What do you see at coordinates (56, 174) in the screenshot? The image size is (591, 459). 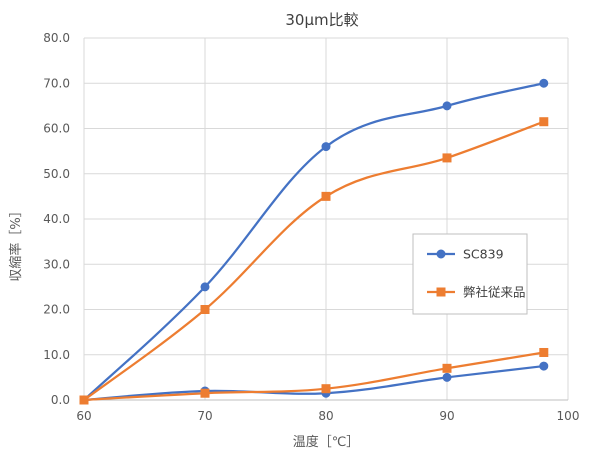 I see `y-tick-label: 50.0` at bounding box center [56, 174].